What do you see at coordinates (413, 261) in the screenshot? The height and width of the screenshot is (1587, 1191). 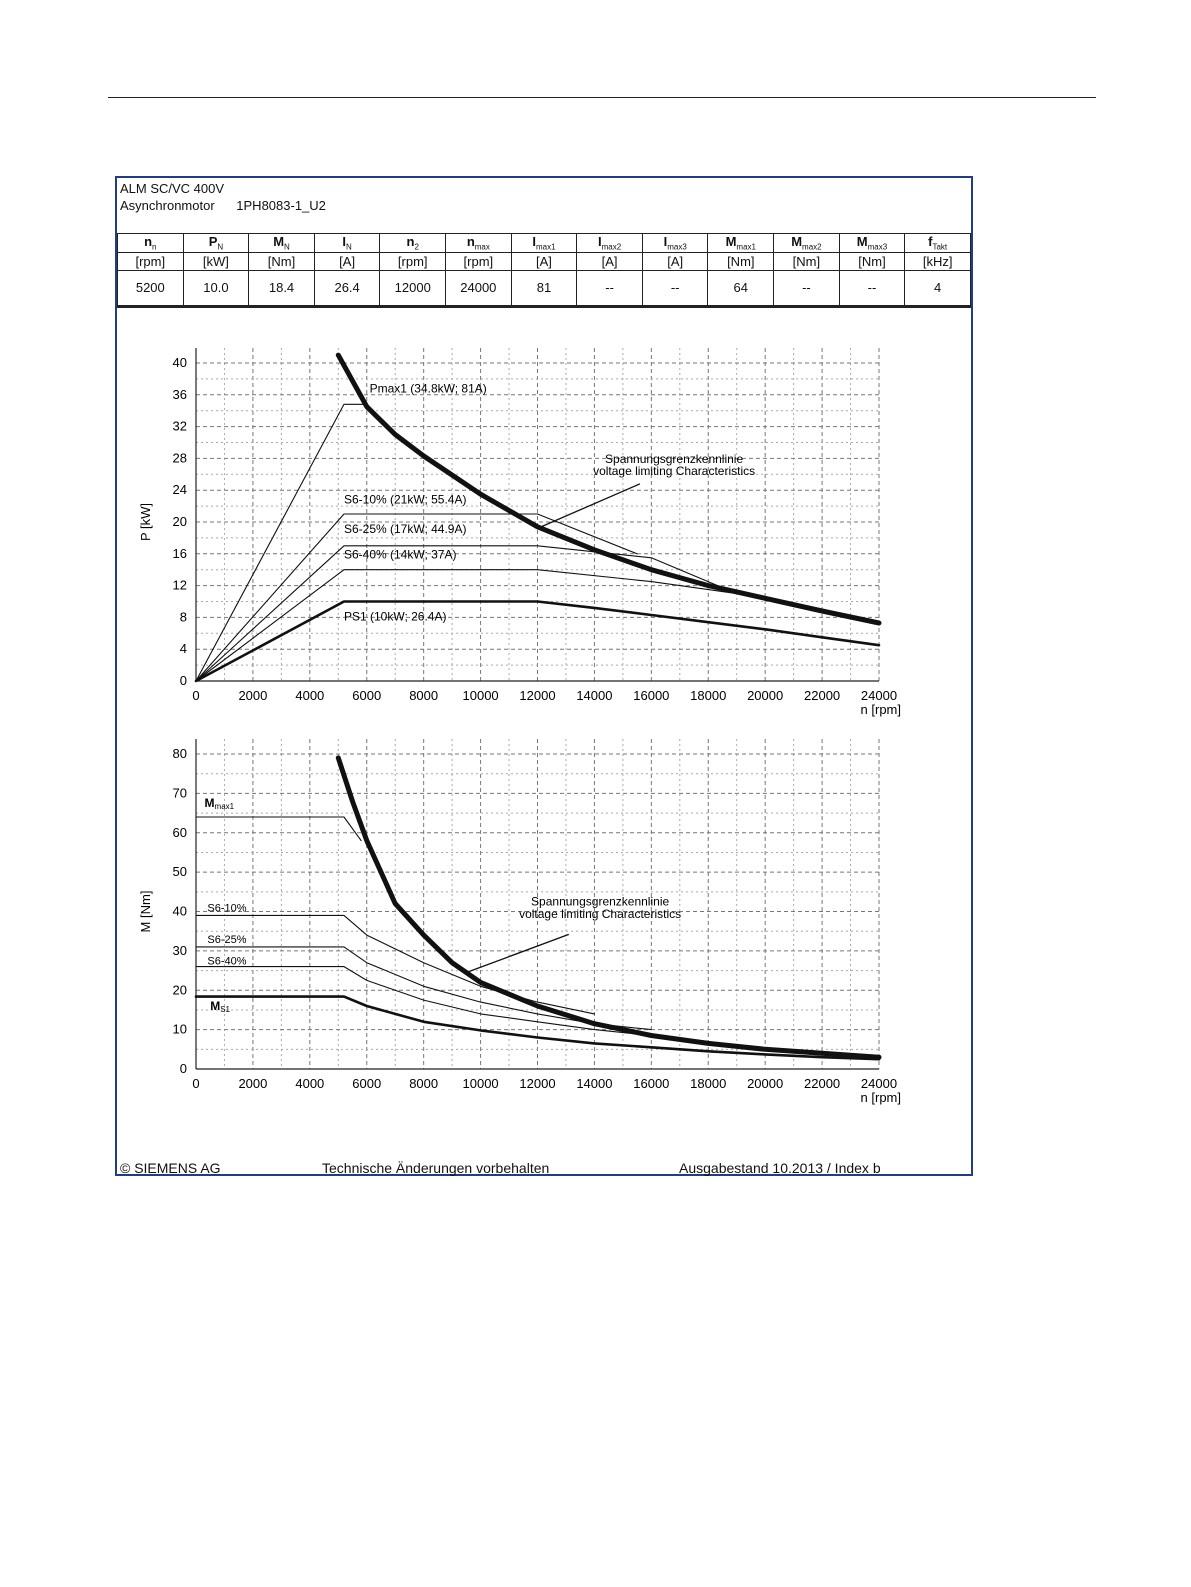 I see `spec-unit-4: [rpm]` at bounding box center [413, 261].